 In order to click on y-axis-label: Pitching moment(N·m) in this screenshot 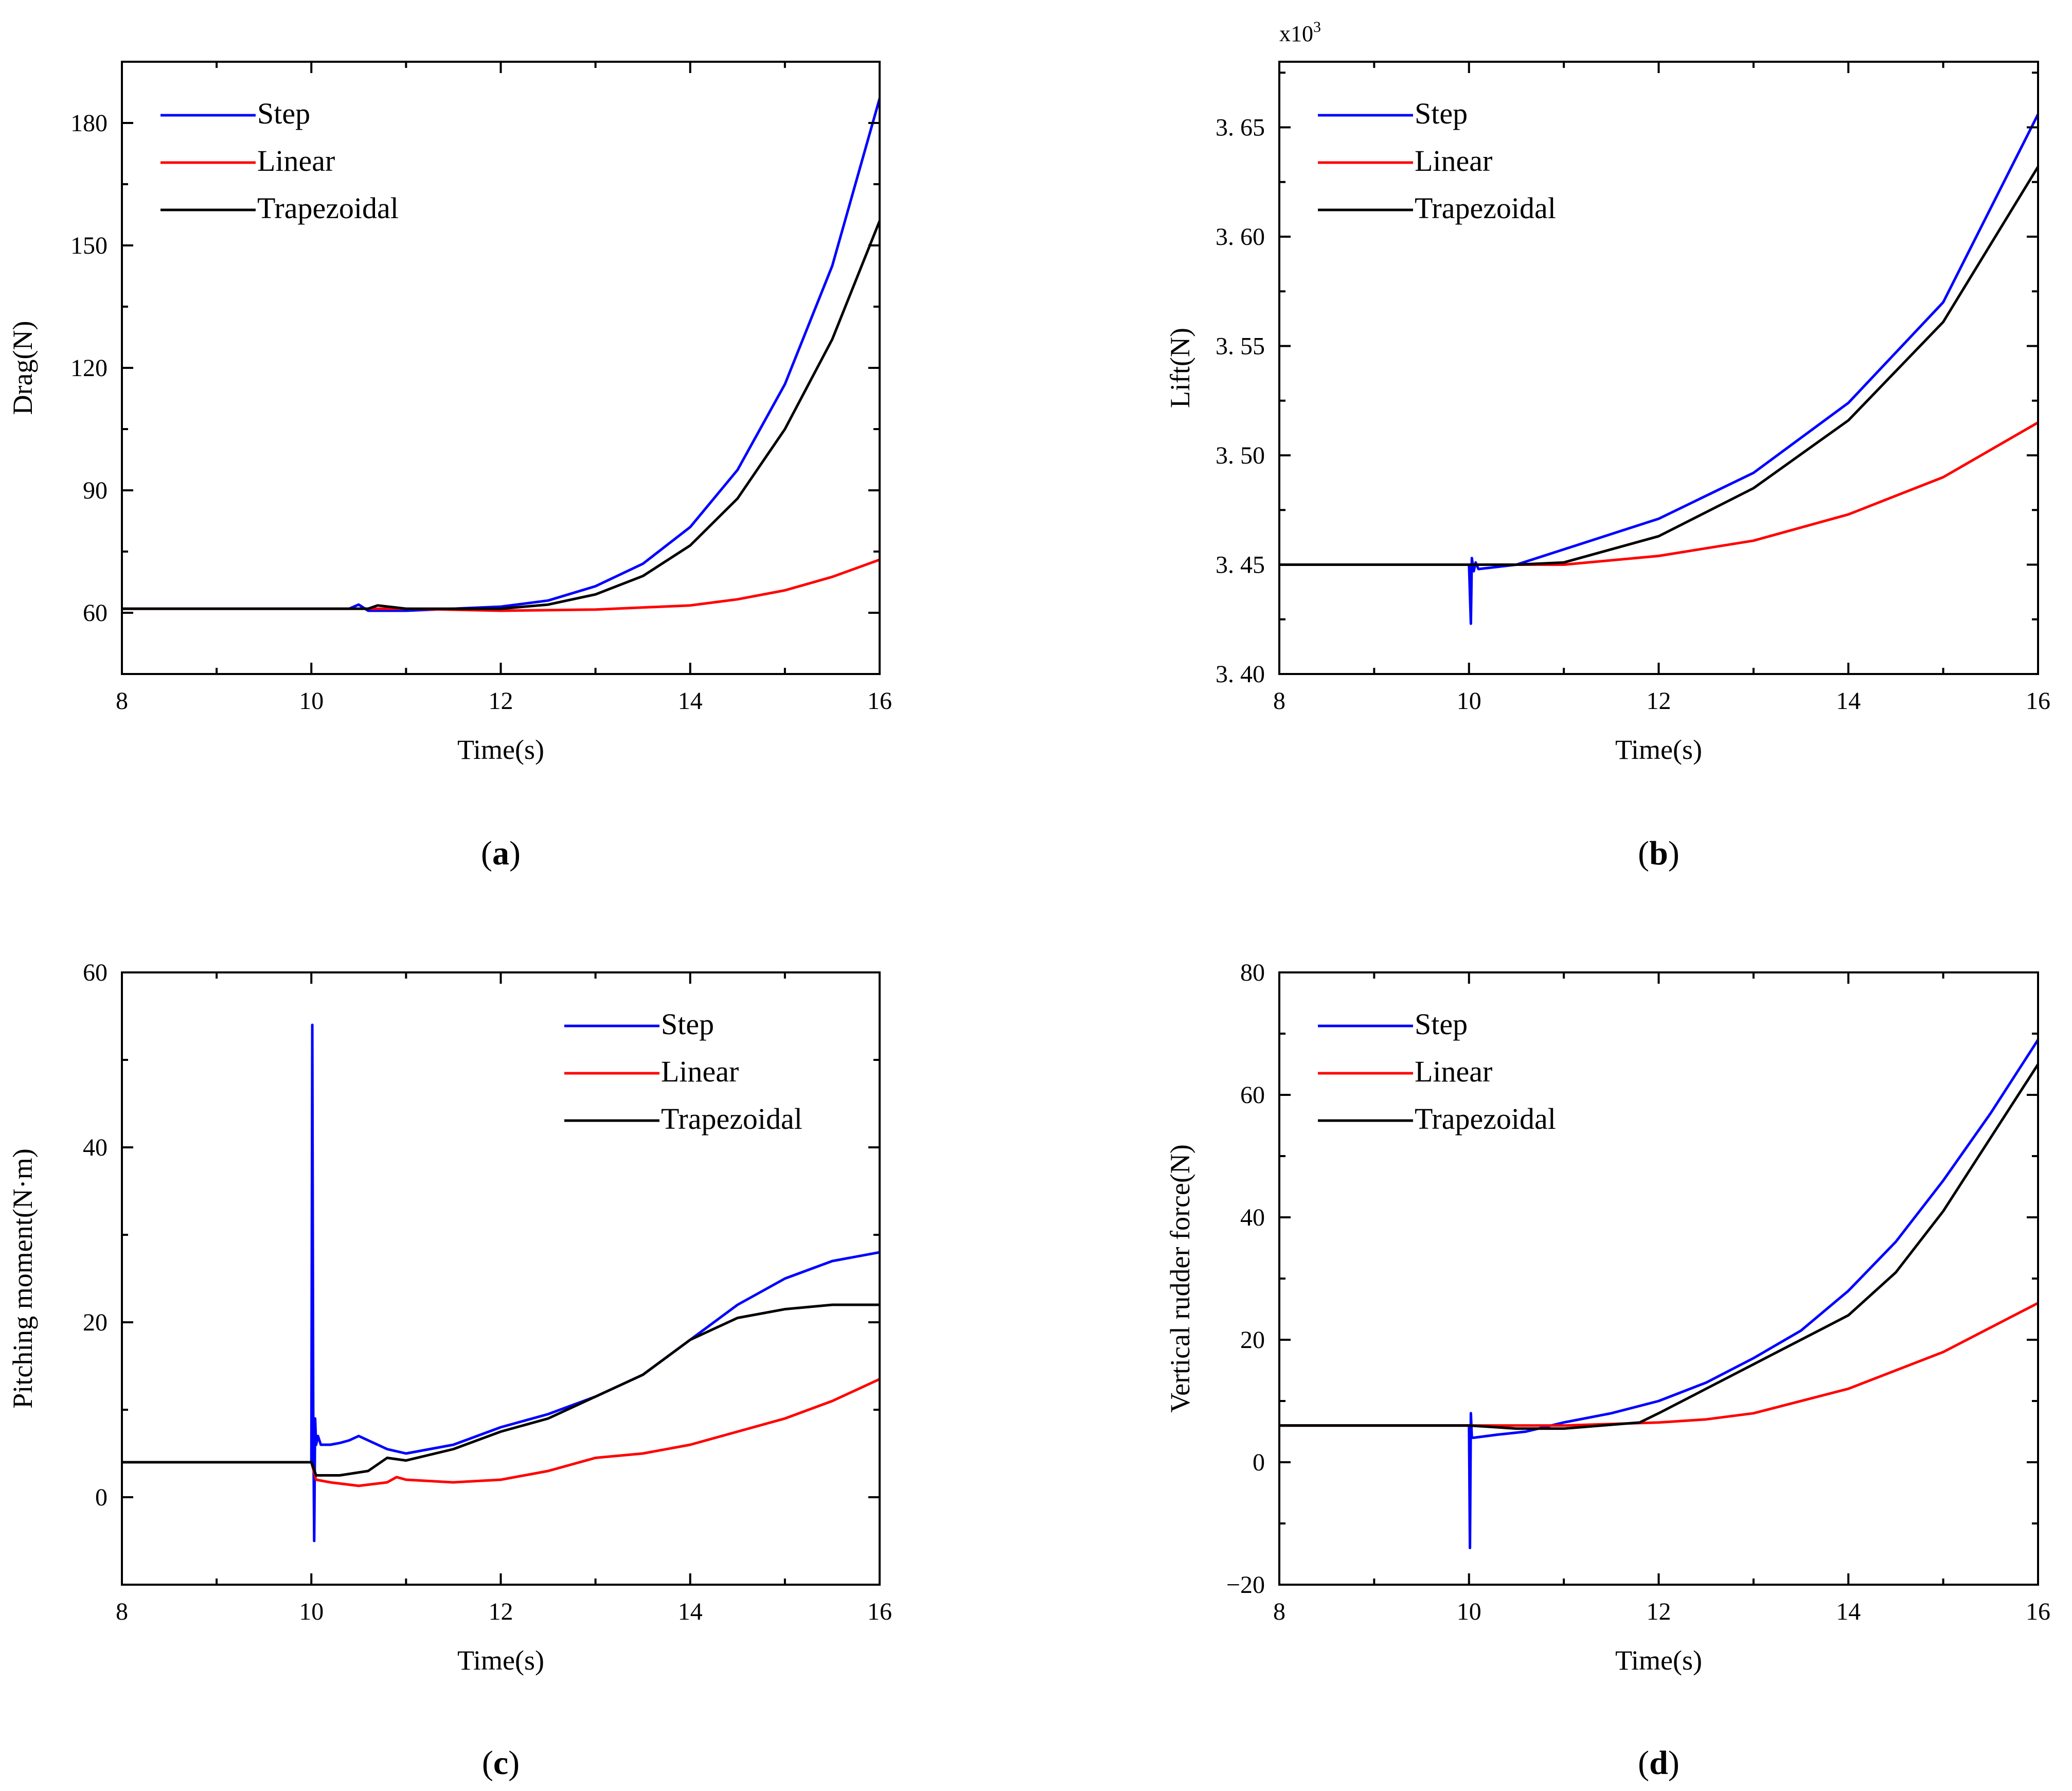, I will do `click(22, 1278)`.